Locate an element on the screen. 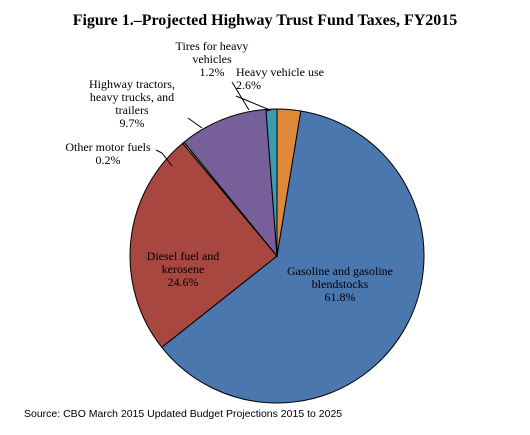 Image resolution: width=530 pixels, height=435 pixels. slice-name-label: blendstocks is located at coordinates (340, 284).